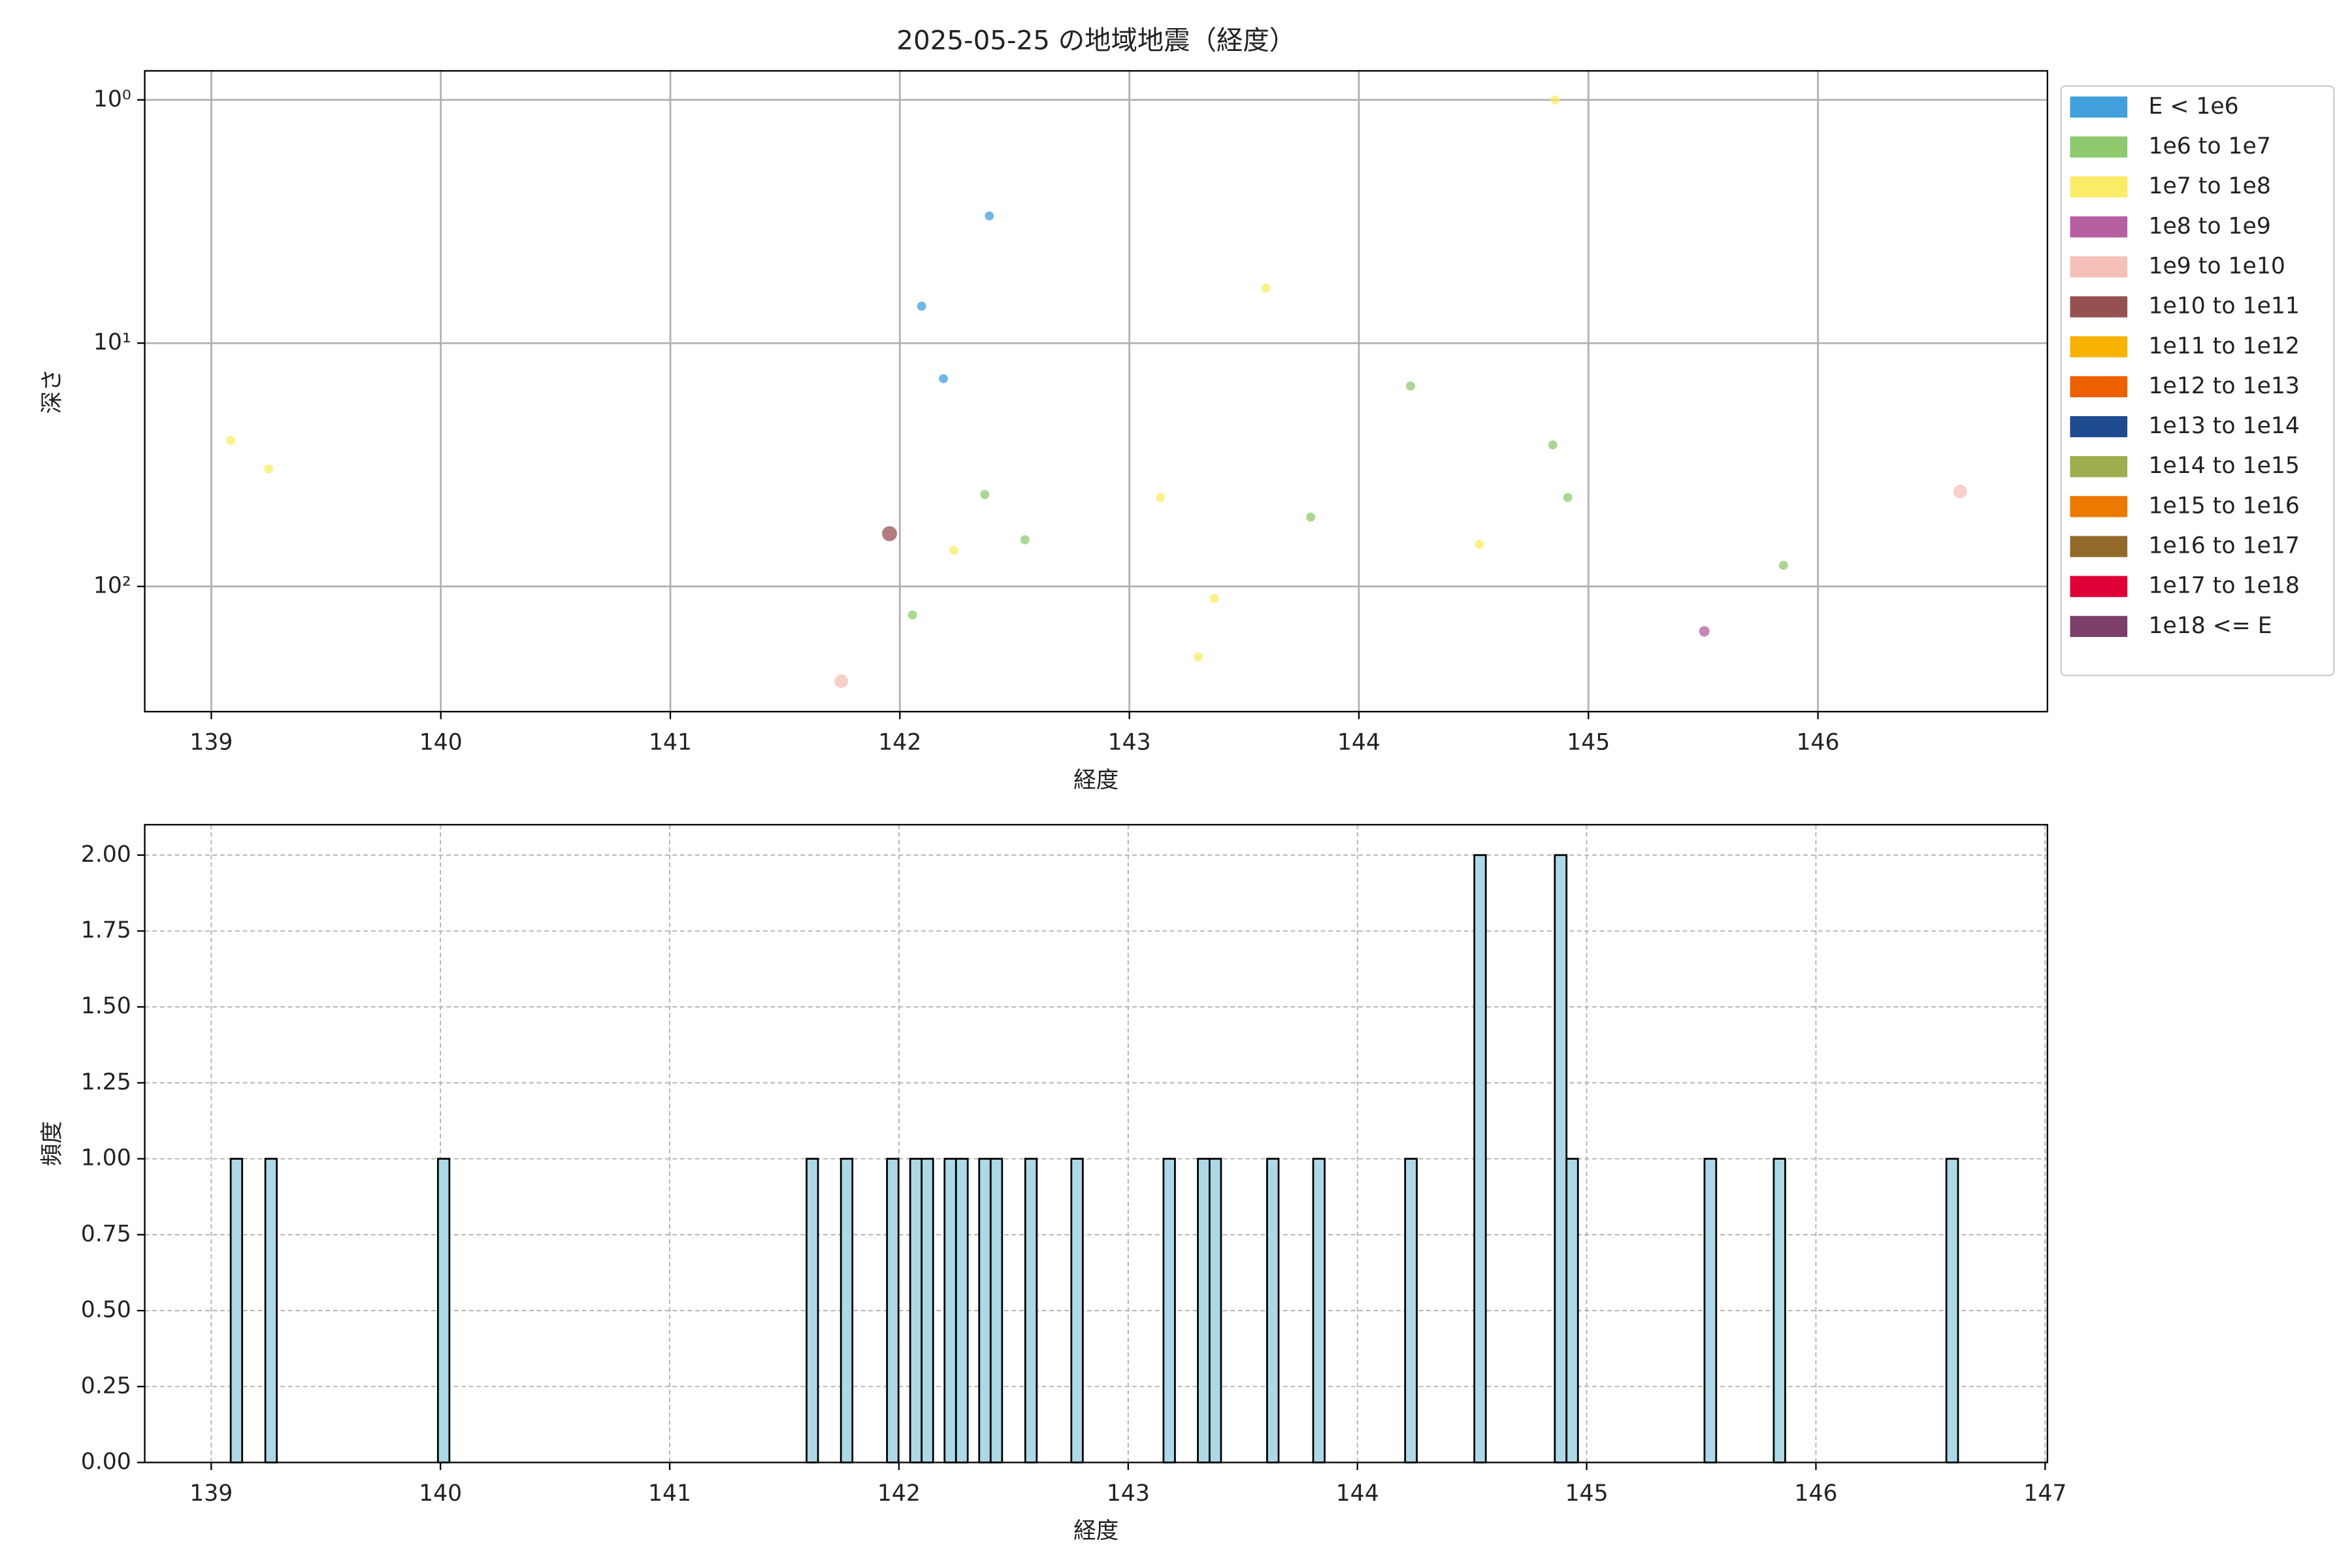 Image resolution: width=2352 pixels, height=1568 pixels. Describe the element at coordinates (2197, 380) in the screenshot. I see `legend-box` at that location.